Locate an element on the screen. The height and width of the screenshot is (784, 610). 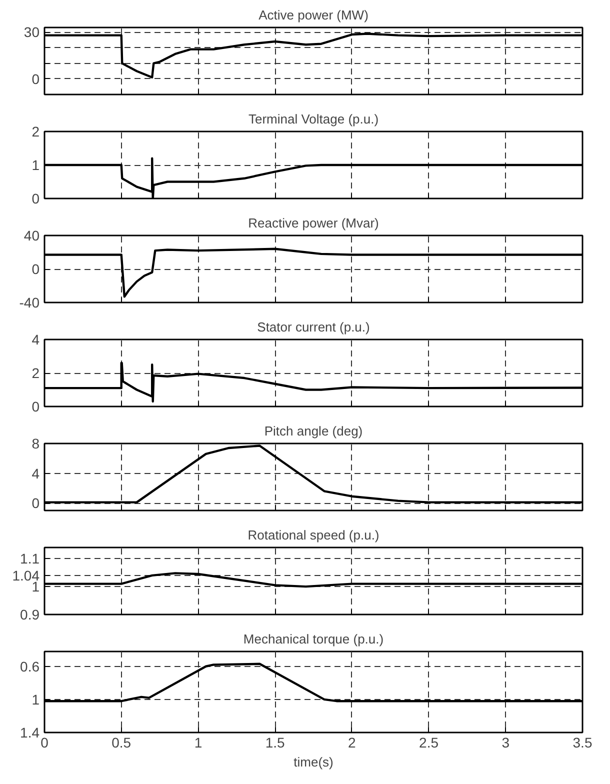
y-tick-label: 30 is located at coordinates (32, 32).